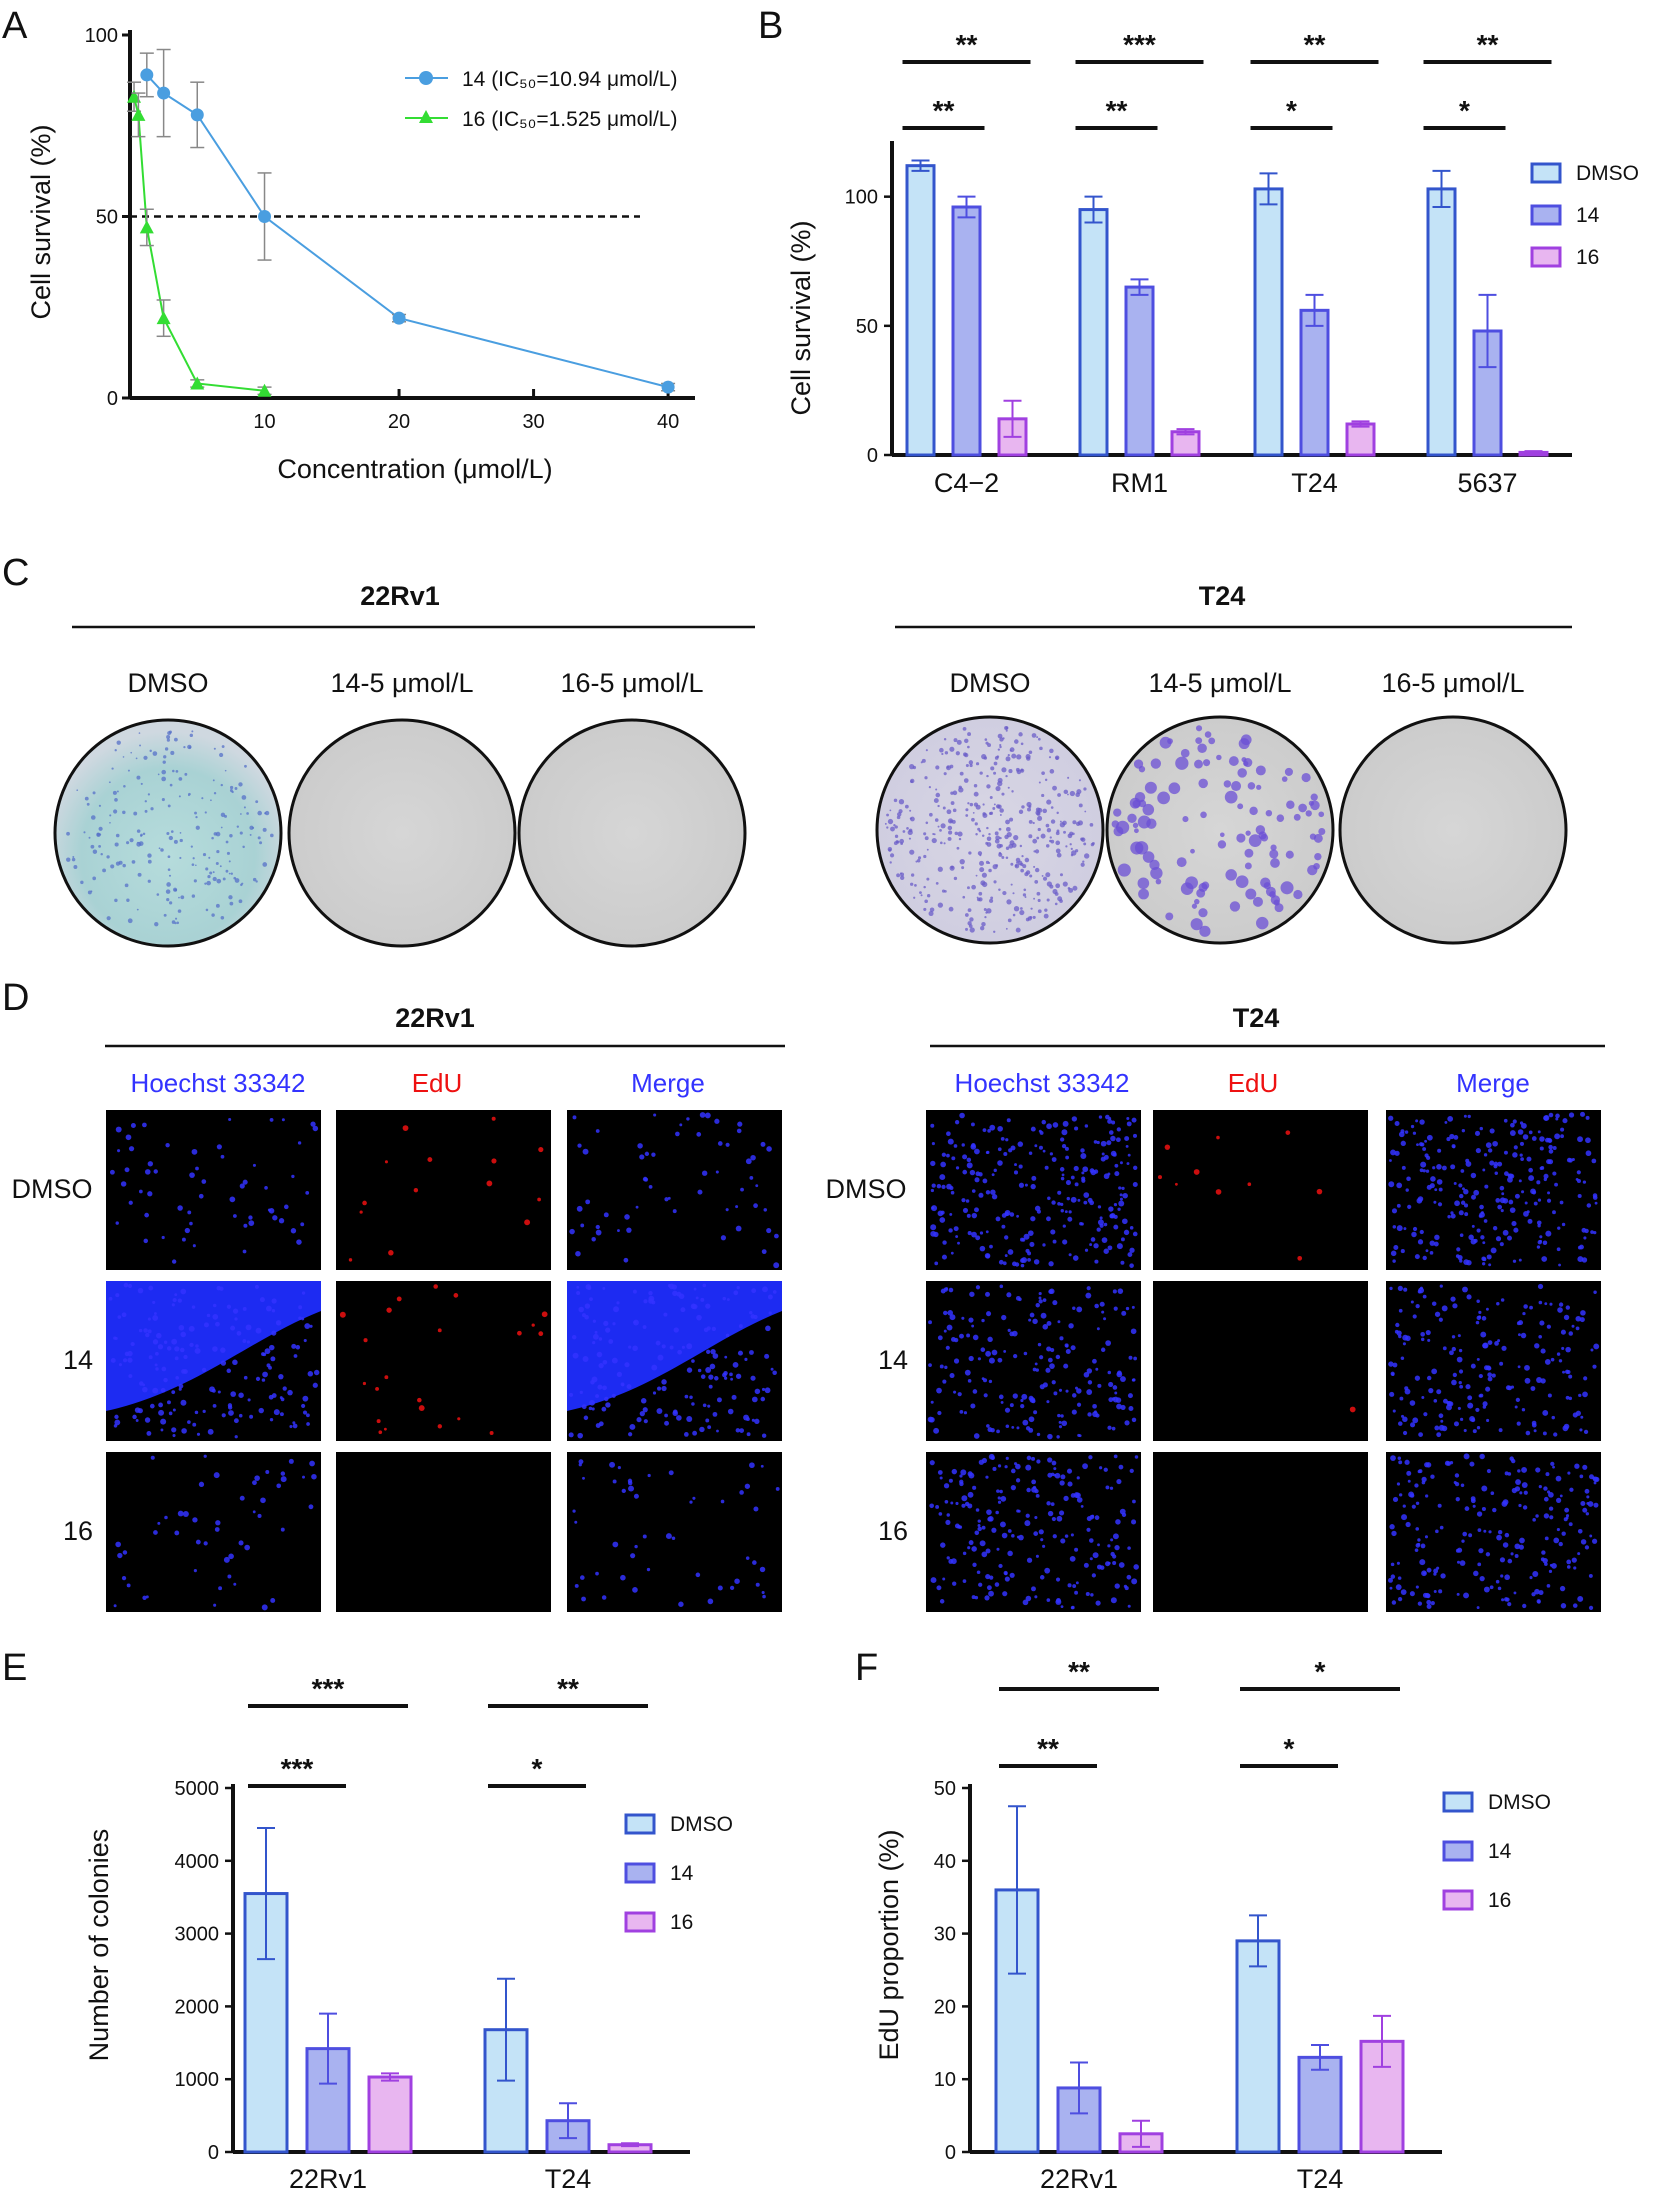 Image resolution: width=1654 pixels, height=2196 pixels. What do you see at coordinates (770, 26) in the screenshot?
I see `panel-label-b: B` at bounding box center [770, 26].